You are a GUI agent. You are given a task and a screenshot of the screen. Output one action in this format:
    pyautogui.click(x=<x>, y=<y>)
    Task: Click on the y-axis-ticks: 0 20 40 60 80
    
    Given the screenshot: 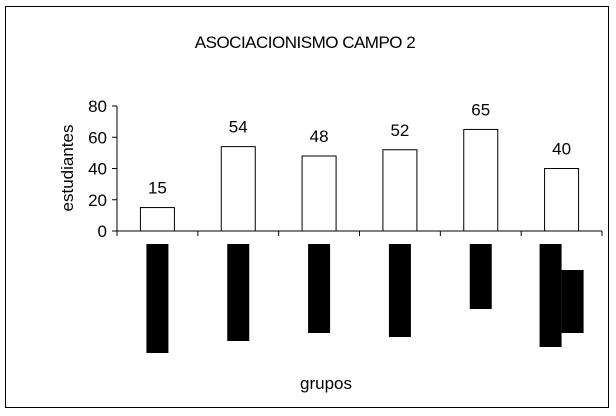 What is the action you would take?
    pyautogui.click(x=102, y=169)
    